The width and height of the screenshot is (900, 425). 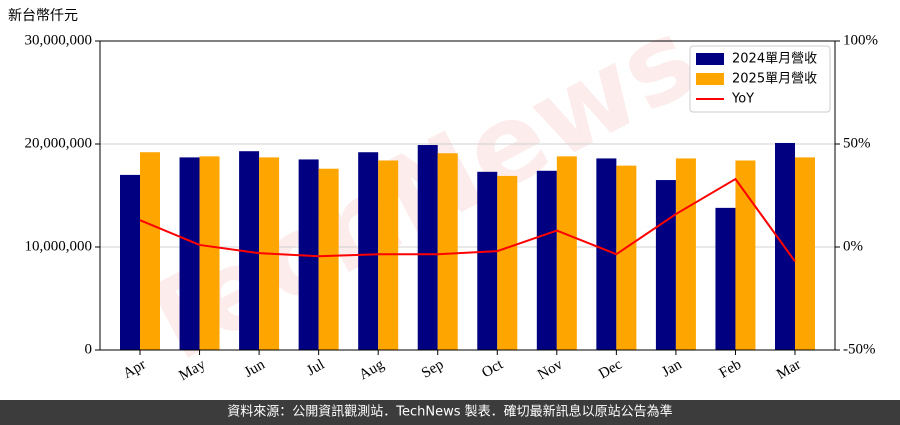 I want to click on legend-label: YoY, so click(x=742, y=99).